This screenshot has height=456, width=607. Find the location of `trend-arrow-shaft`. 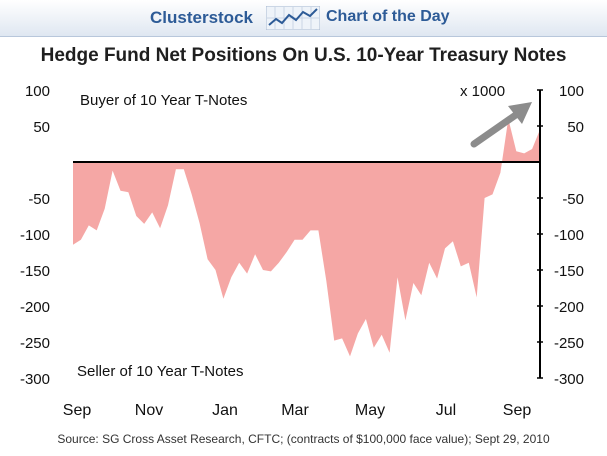

trend-arrow-shaft is located at coordinates (497, 128).